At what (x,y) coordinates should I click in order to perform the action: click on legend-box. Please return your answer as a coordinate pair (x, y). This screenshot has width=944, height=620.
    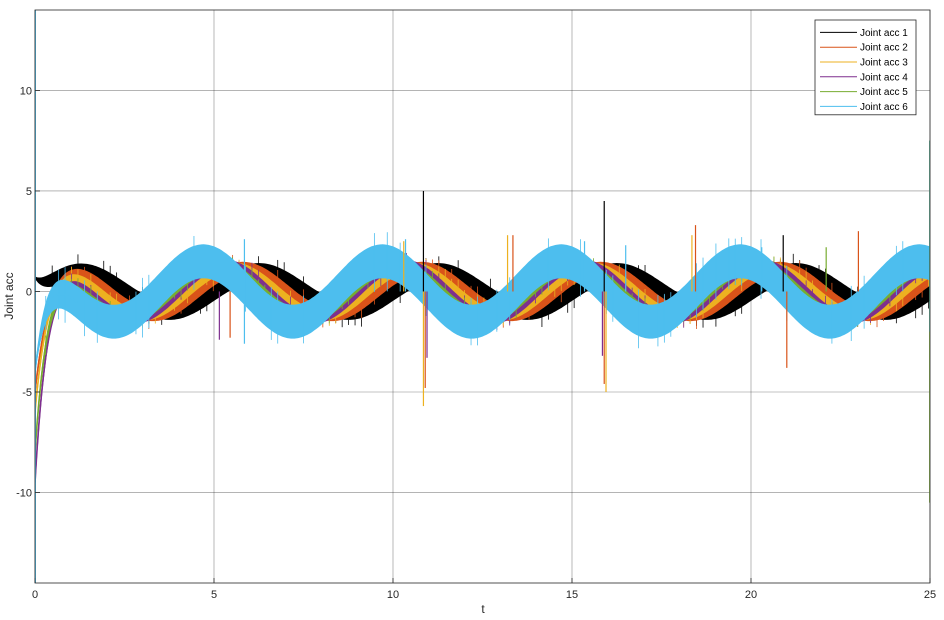
    Looking at the image, I should click on (865, 67).